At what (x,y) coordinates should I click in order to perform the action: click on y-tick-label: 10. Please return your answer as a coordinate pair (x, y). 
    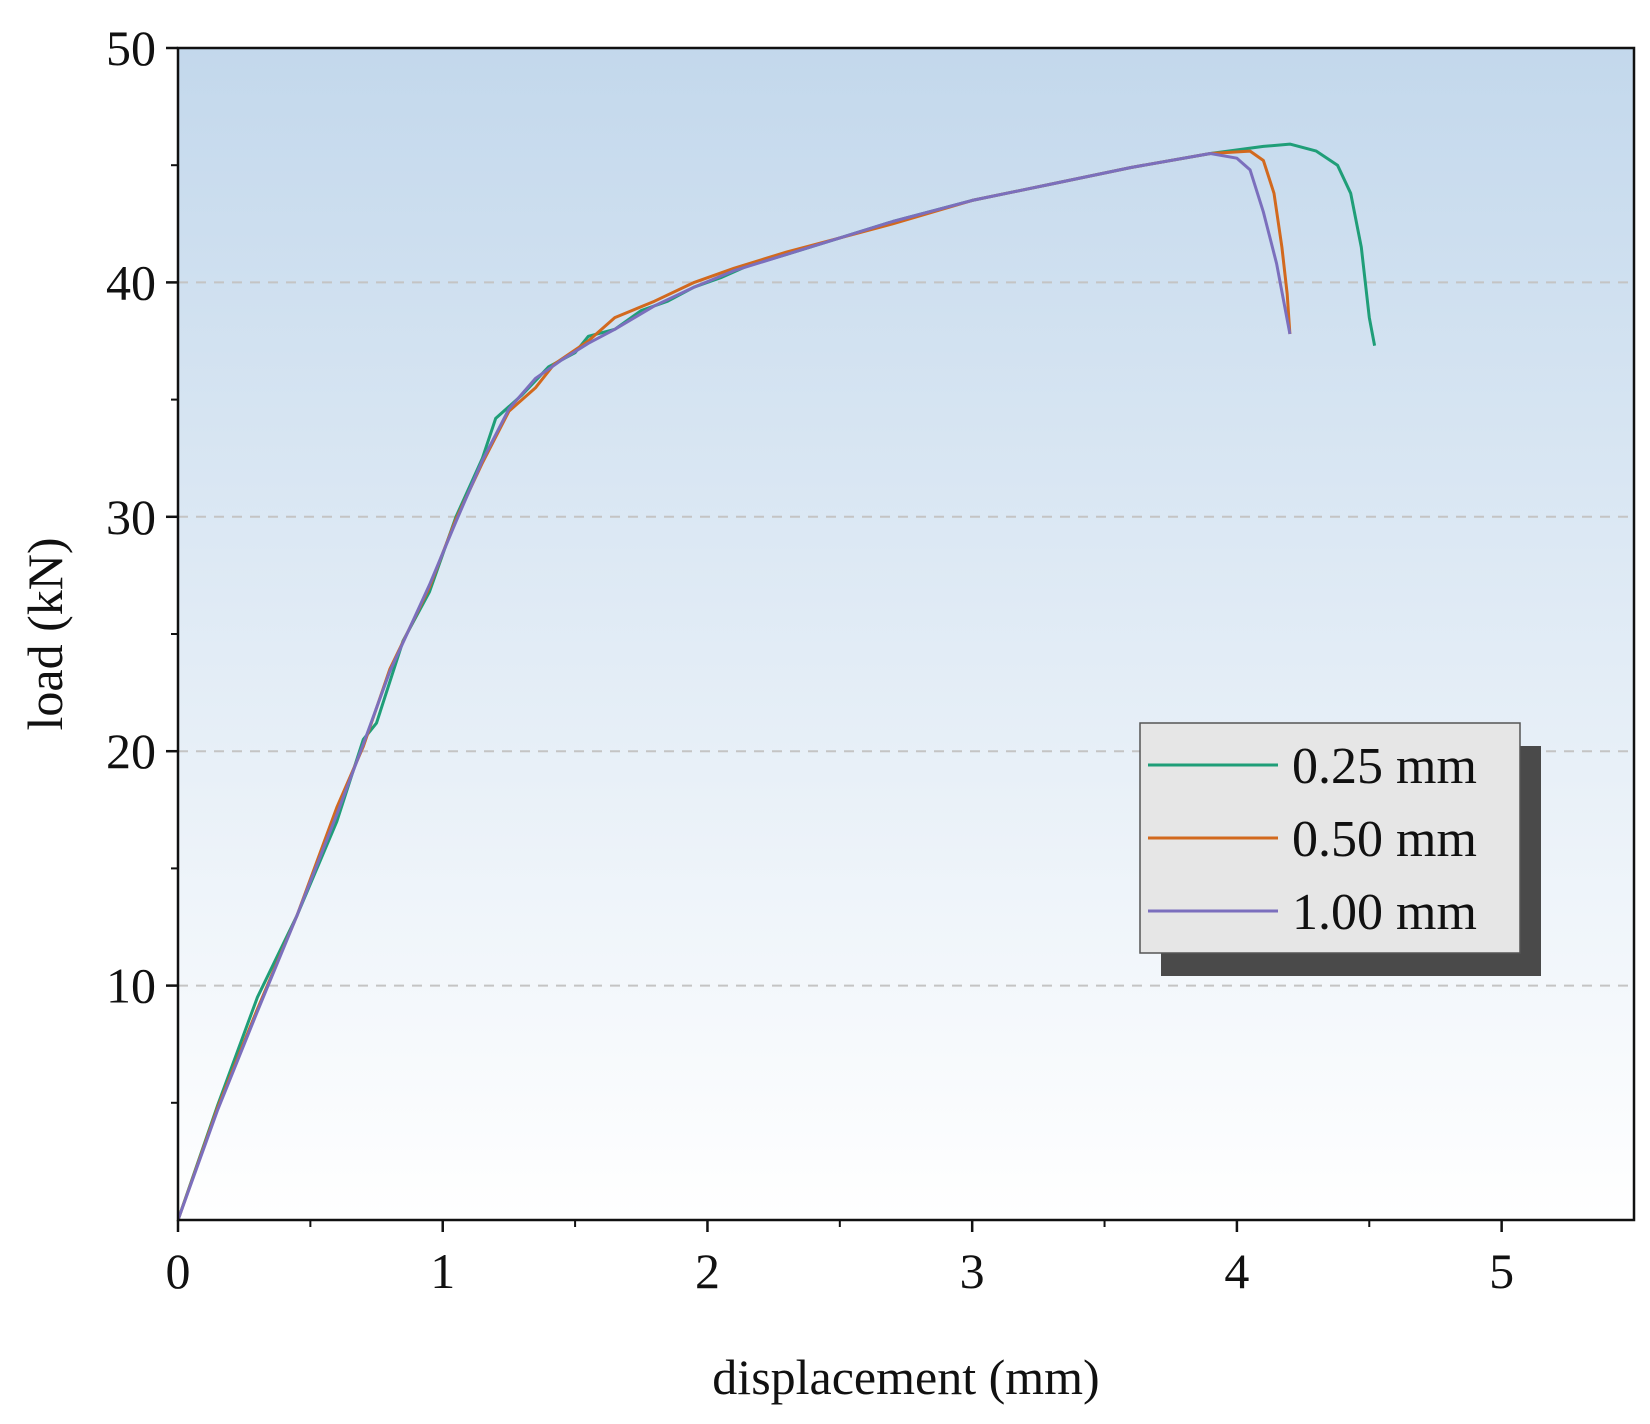
    Looking at the image, I should click on (131, 986).